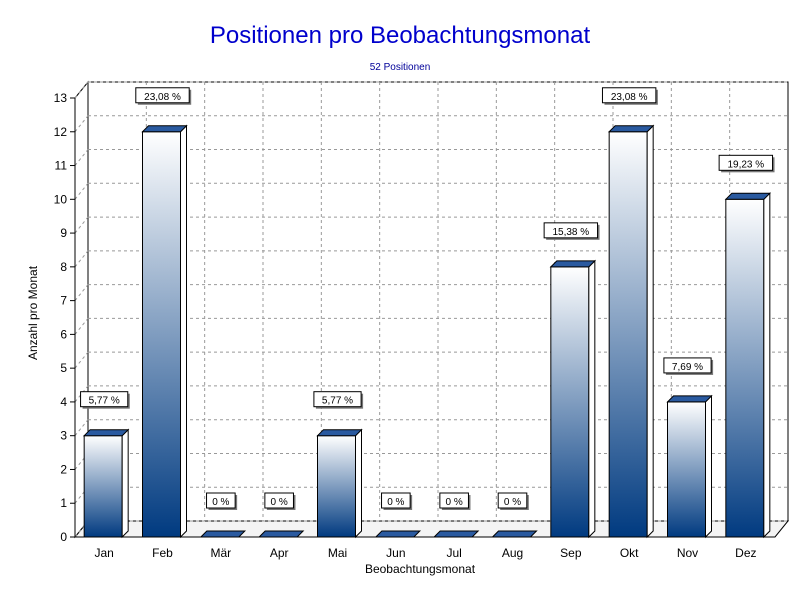 The image size is (800, 600). I want to click on y-tick-label: 5, so click(63, 368).